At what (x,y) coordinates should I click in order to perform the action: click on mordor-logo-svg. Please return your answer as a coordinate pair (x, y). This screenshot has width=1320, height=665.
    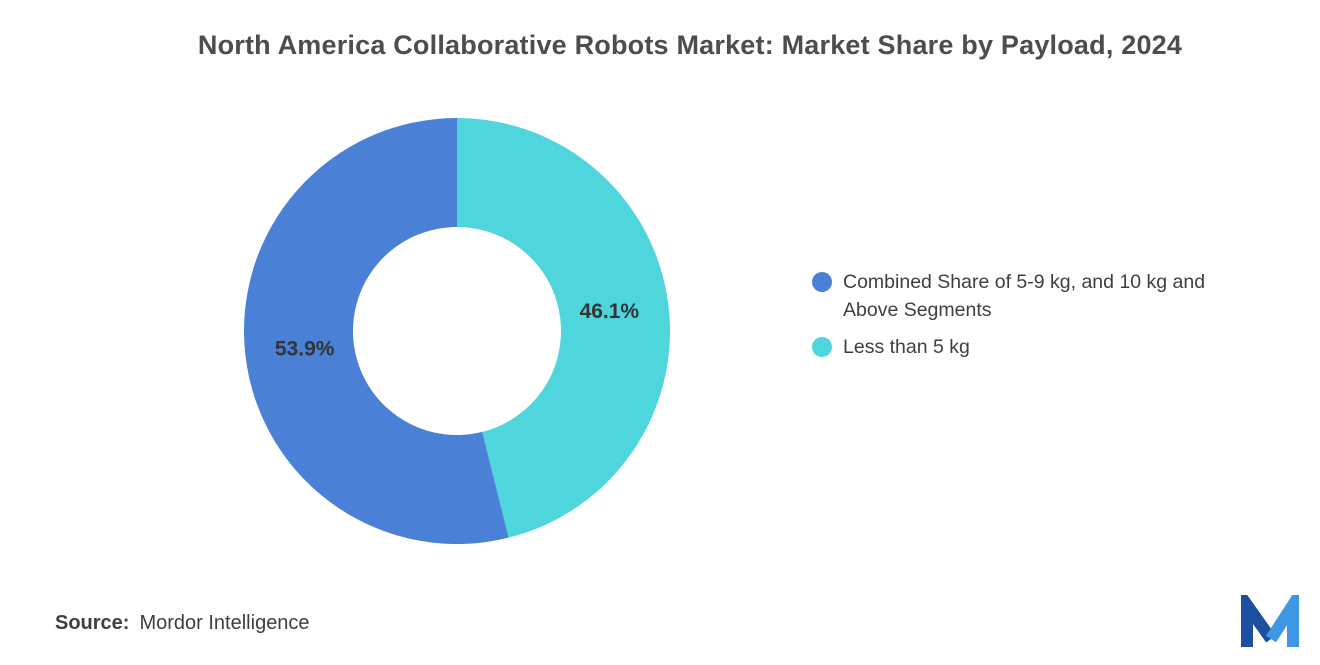
    Looking at the image, I should click on (1270, 615).